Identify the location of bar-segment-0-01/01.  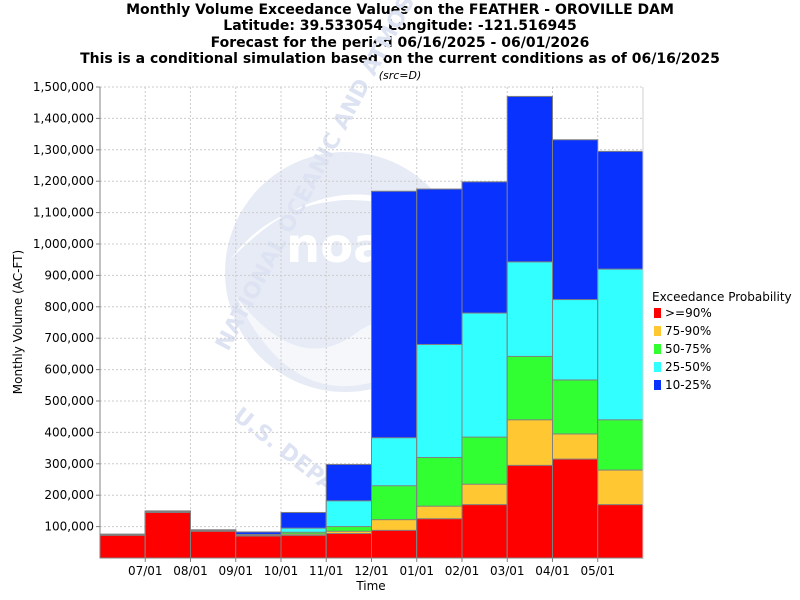
(439, 538).